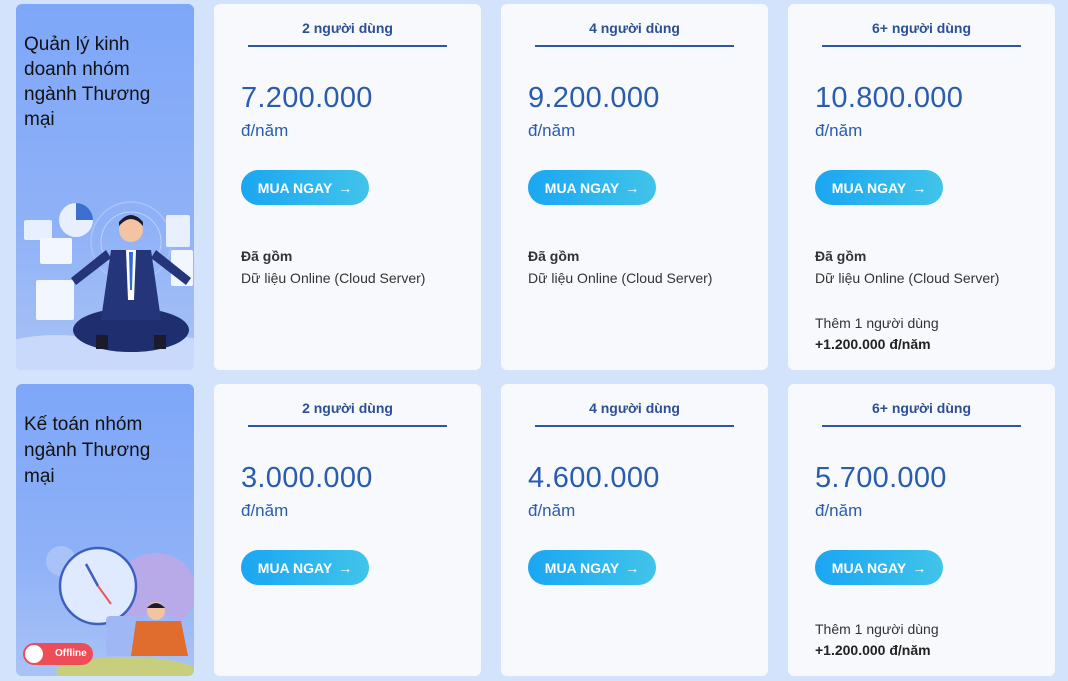 Image resolution: width=1068 pixels, height=681 pixels. Describe the element at coordinates (889, 98) in the screenshot. I see `price: 10.800.000` at that location.